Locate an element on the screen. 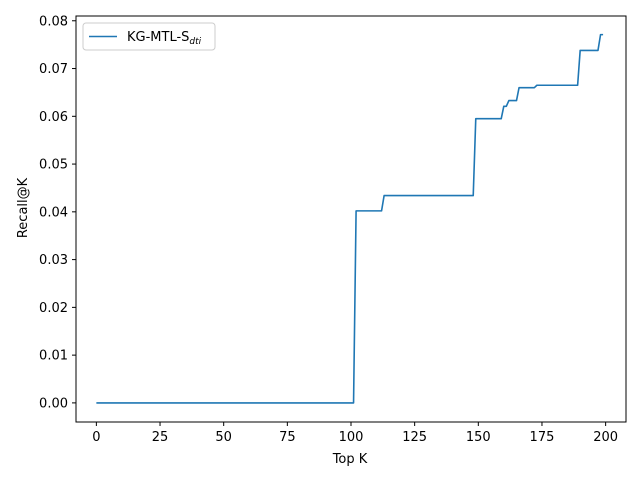 The image size is (640, 480). x-axis-ticks: 0 25 50 75 100 125 150 175 200 is located at coordinates (355, 433).